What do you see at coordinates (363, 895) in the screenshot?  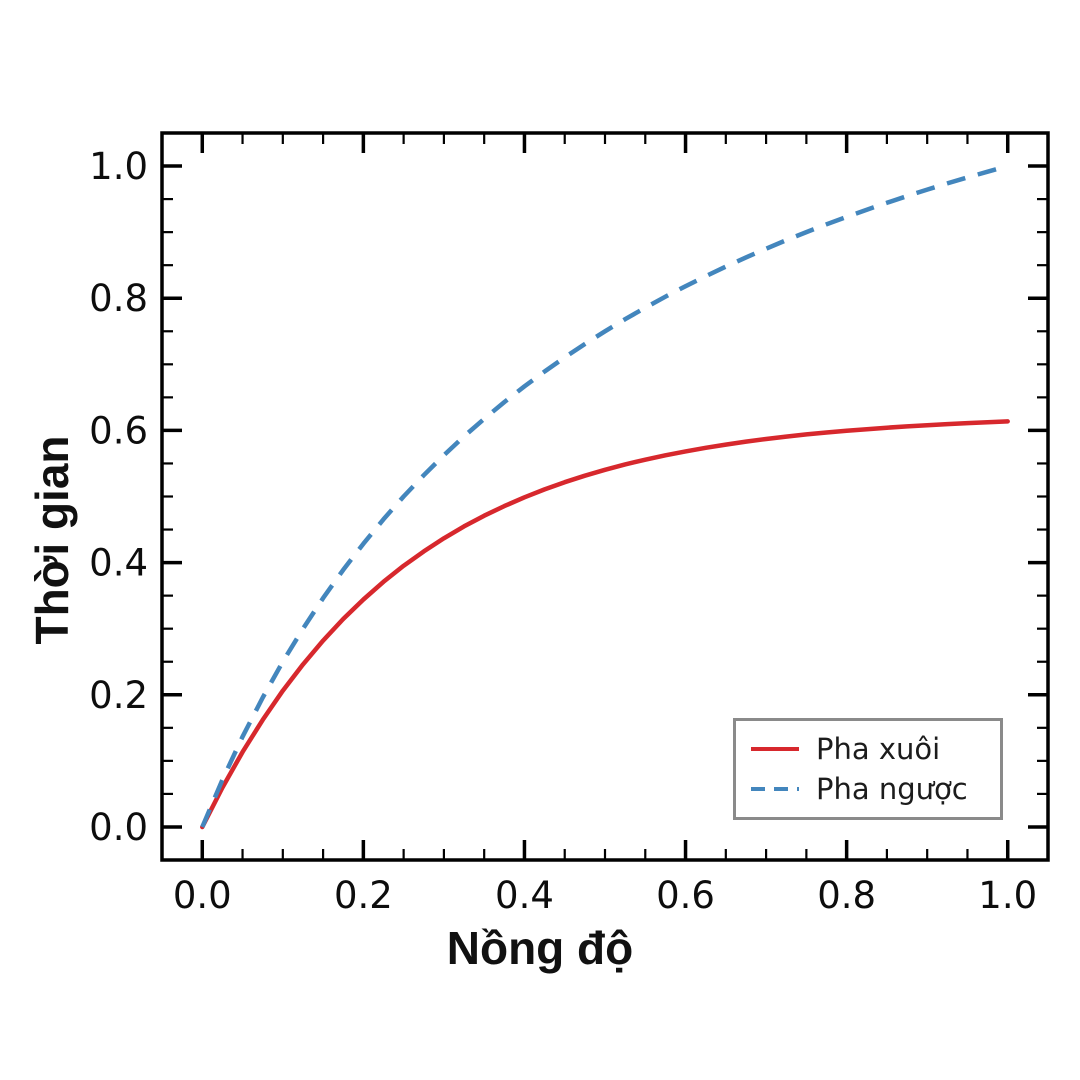 I see `x-tick-label: 0.2` at bounding box center [363, 895].